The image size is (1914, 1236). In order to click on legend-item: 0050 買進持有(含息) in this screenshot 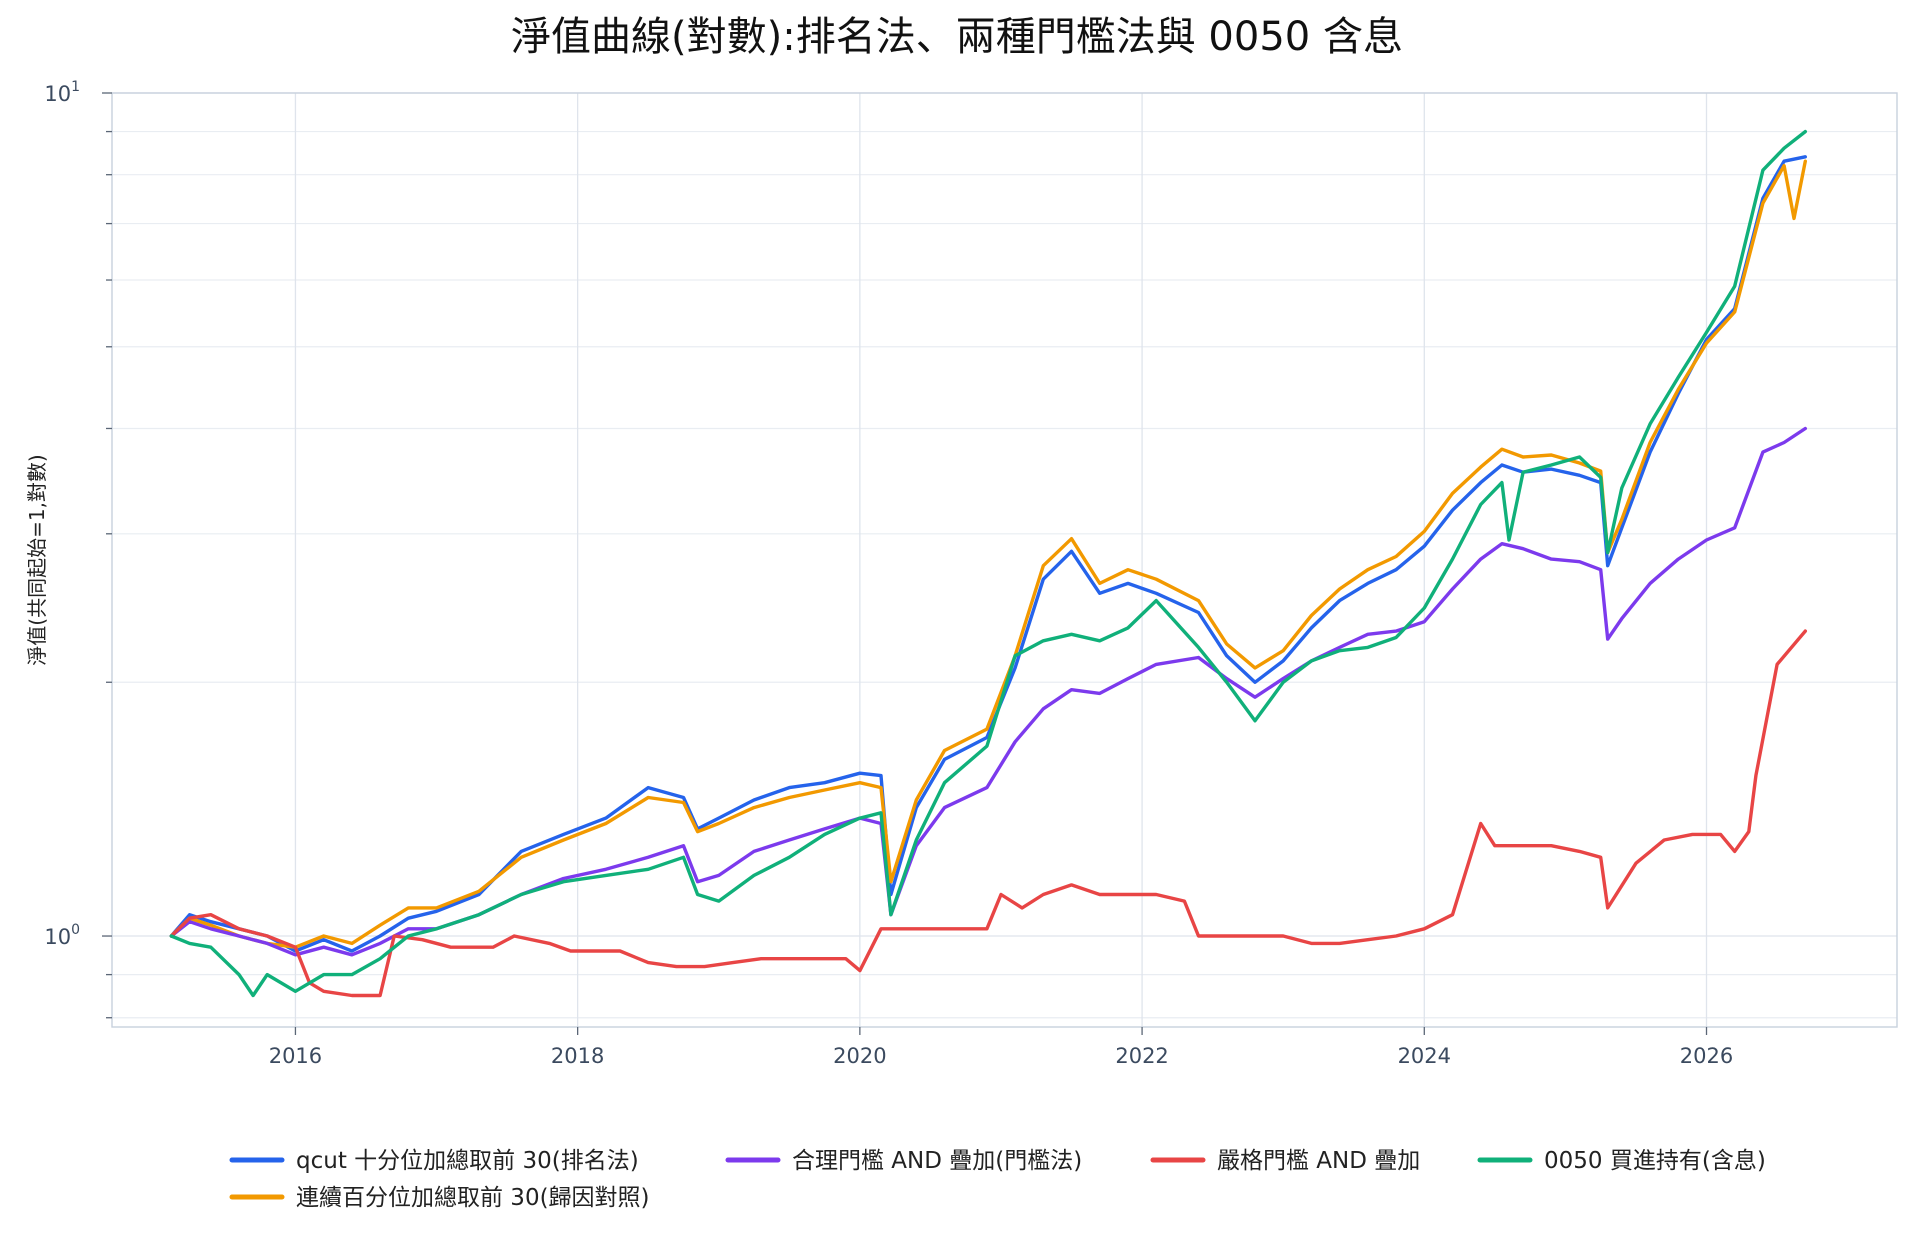, I will do `click(1621, 1161)`.